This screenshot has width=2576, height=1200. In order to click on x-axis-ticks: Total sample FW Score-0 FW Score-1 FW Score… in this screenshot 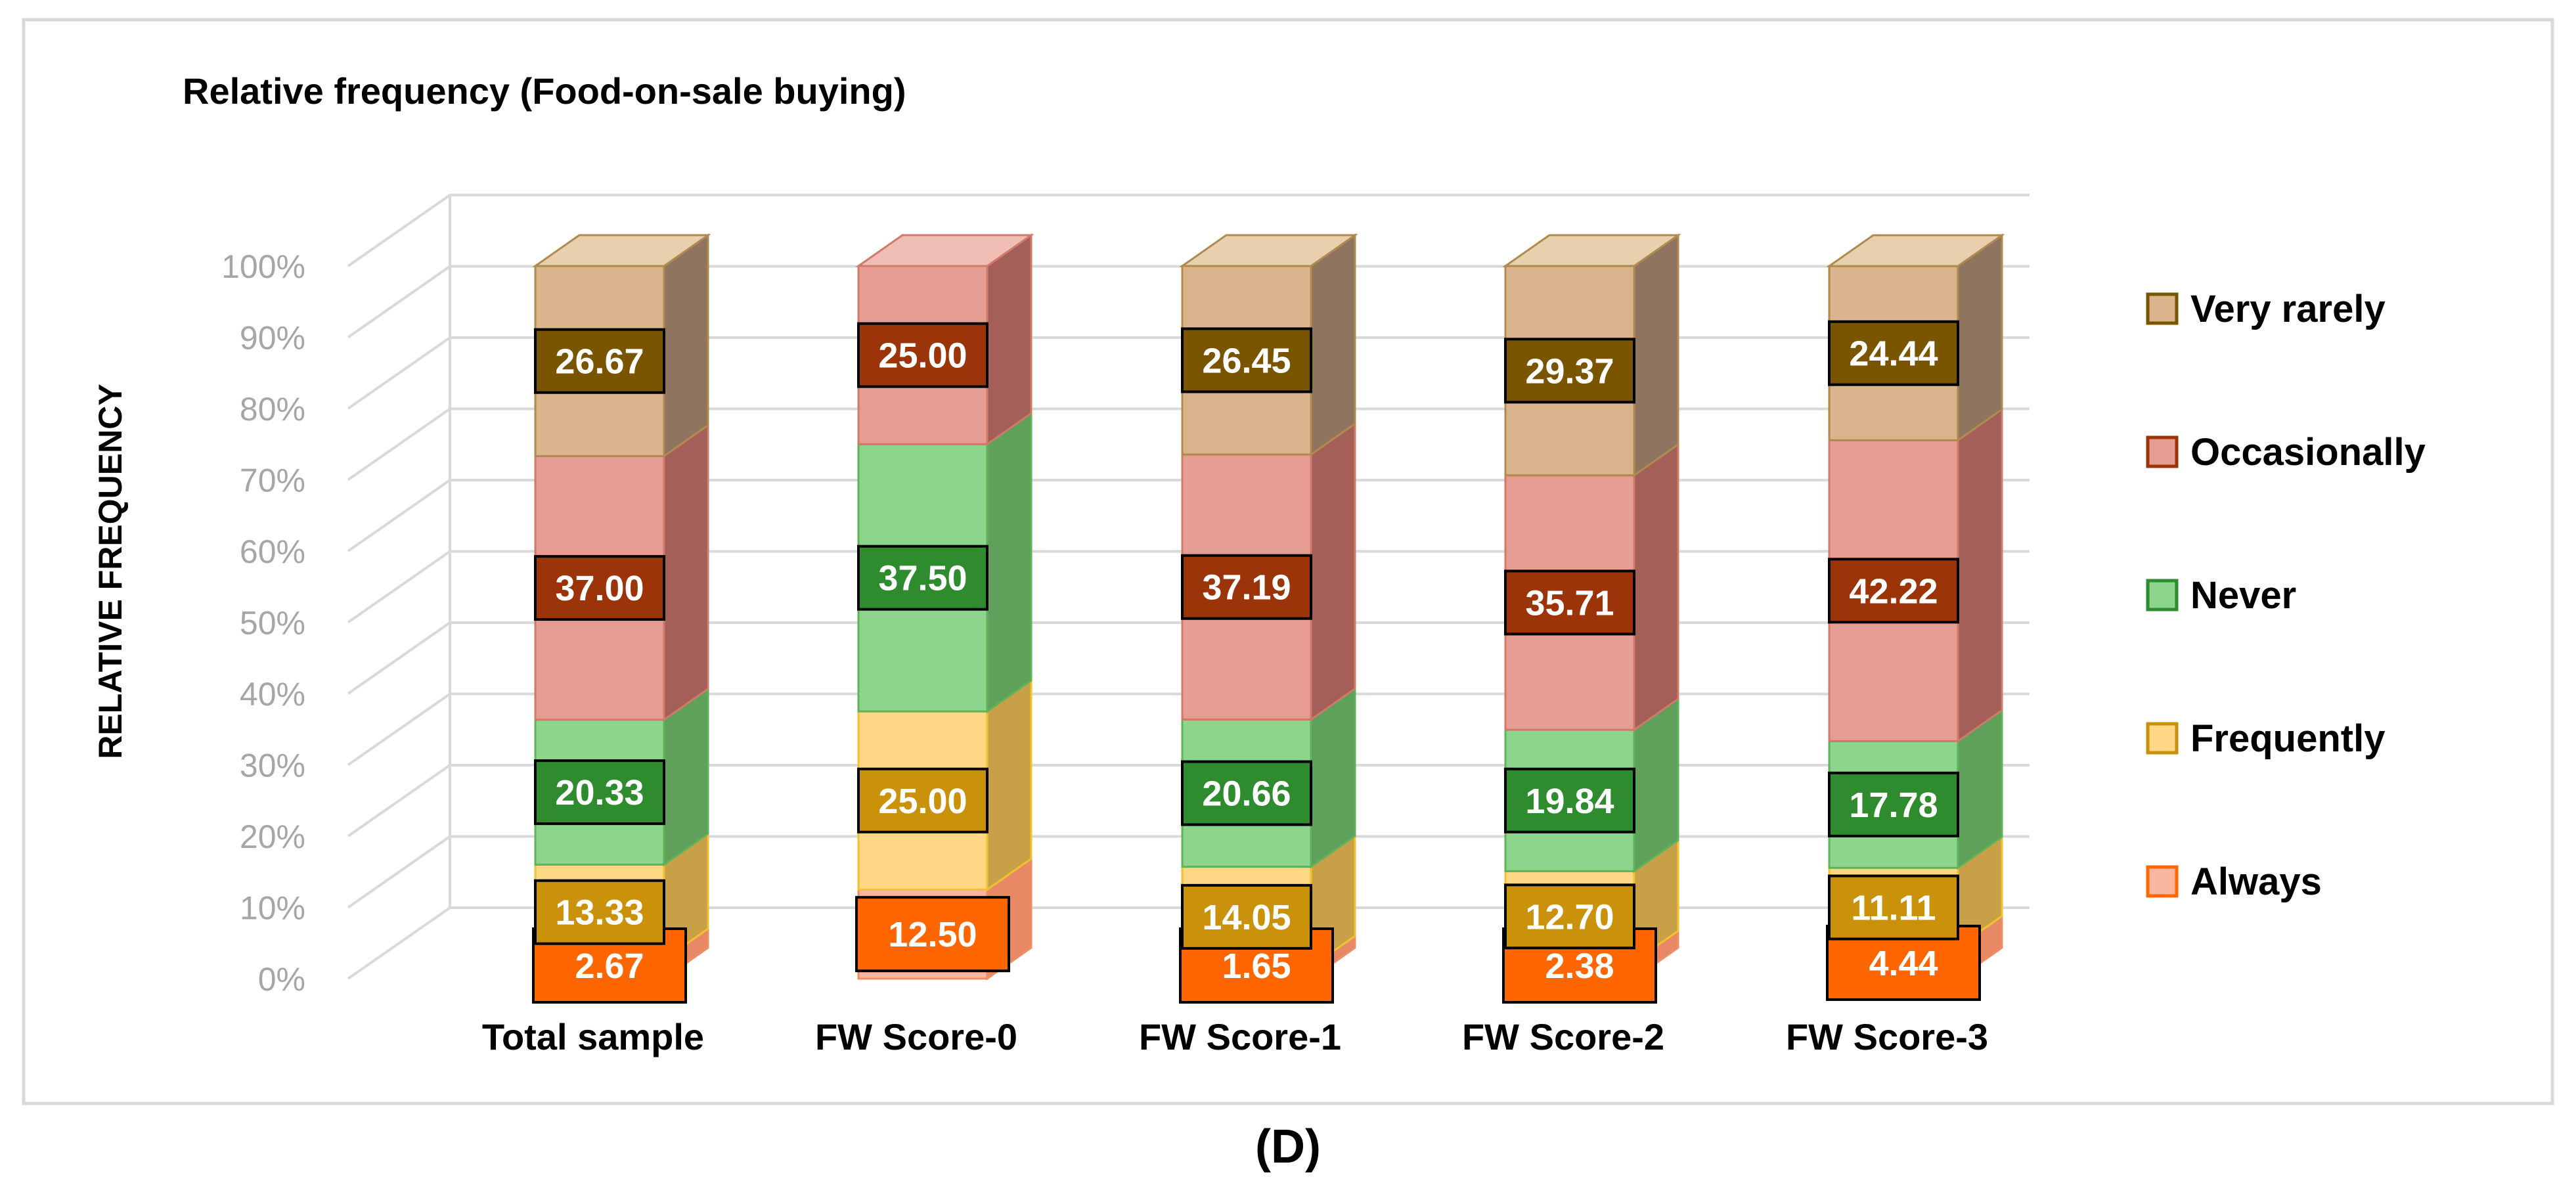, I will do `click(1235, 1036)`.